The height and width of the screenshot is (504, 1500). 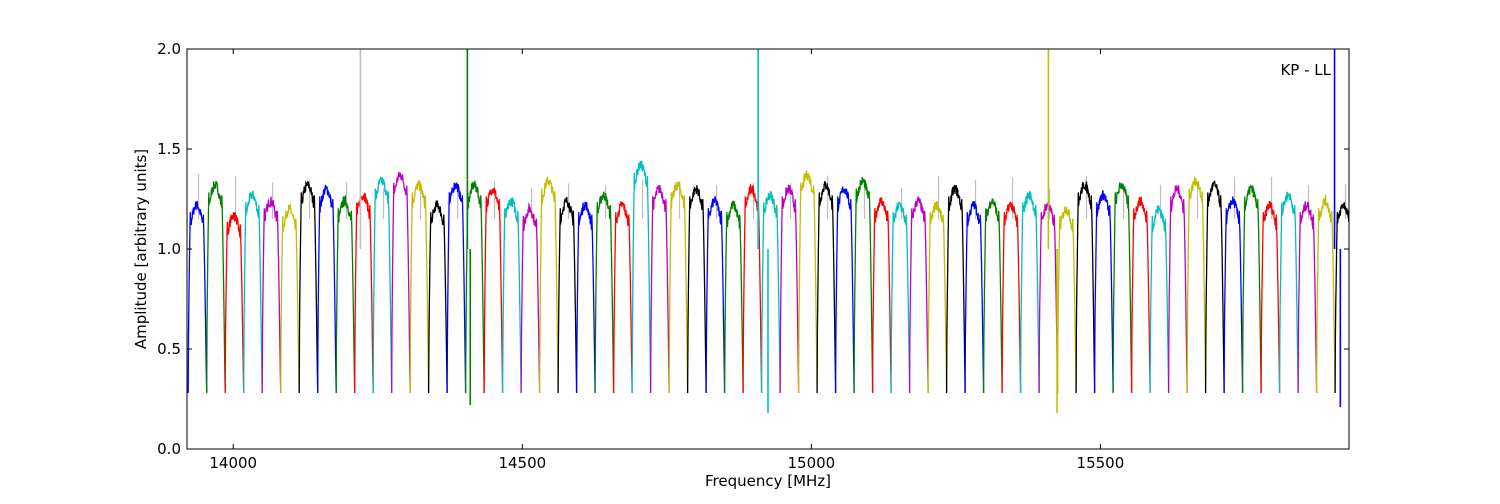 What do you see at coordinates (169, 49) in the screenshot?
I see `y-tick-label: 2.0` at bounding box center [169, 49].